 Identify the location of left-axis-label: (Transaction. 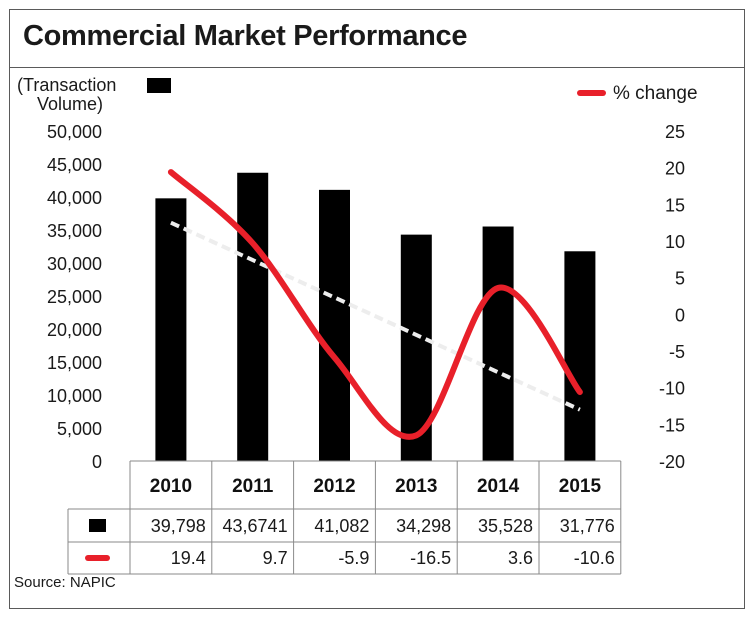
(66, 85).